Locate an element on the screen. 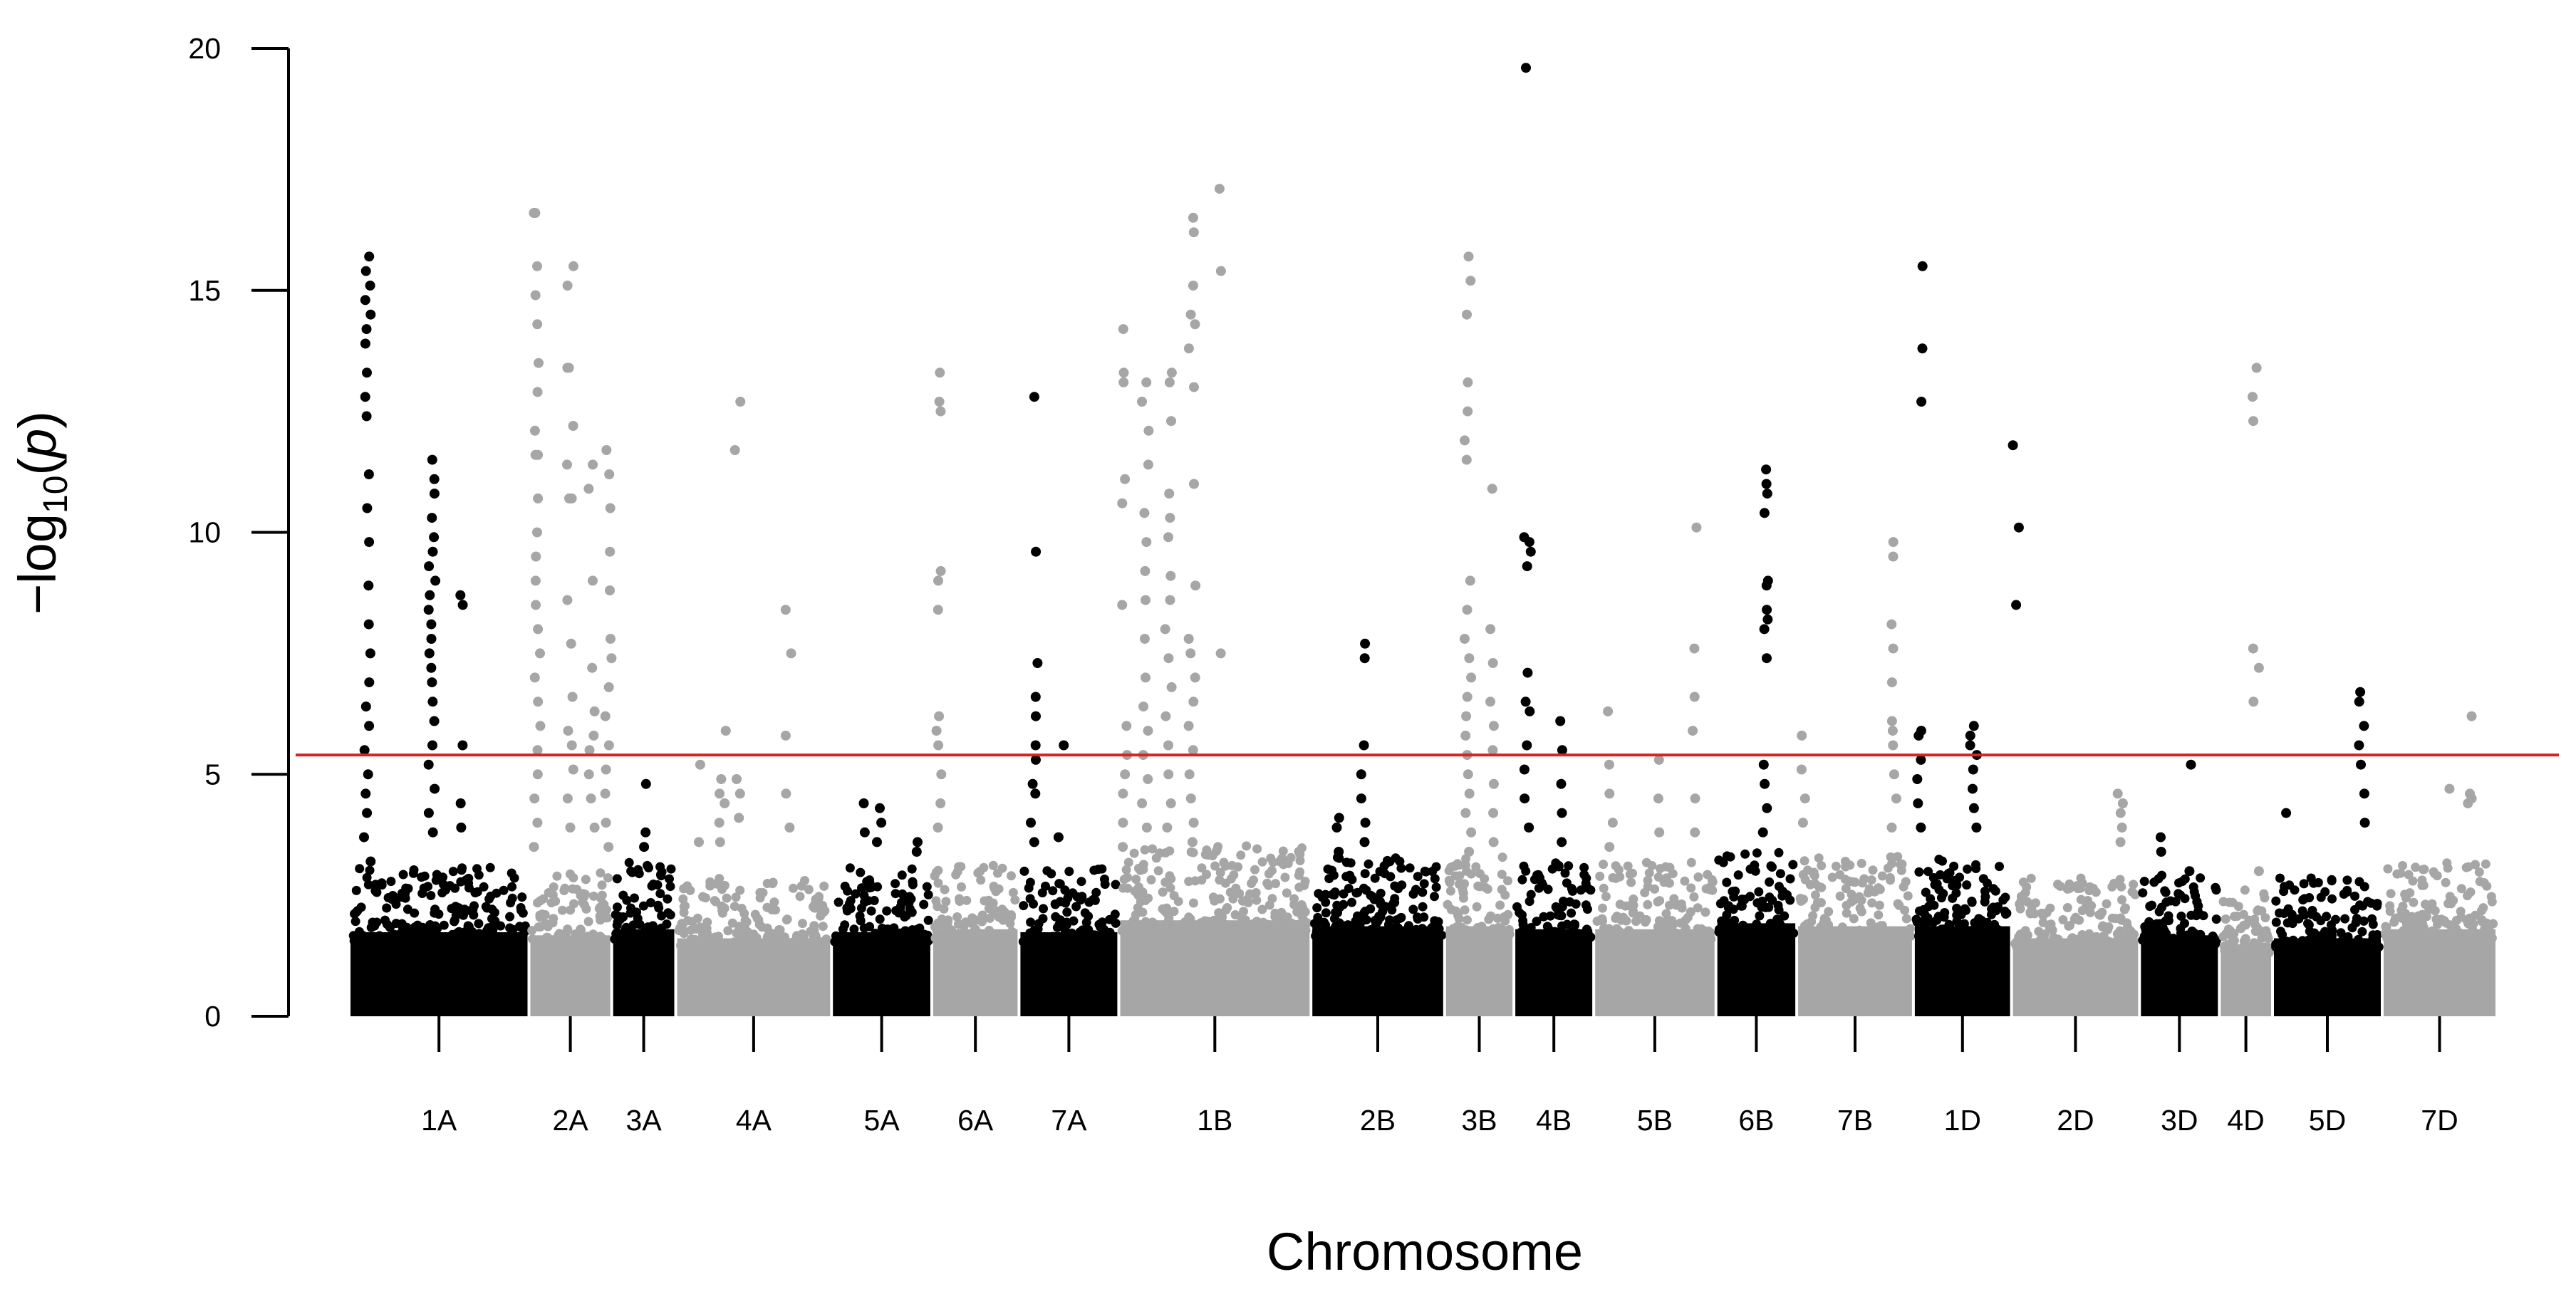  peak-point-6A is located at coordinates (939, 716).